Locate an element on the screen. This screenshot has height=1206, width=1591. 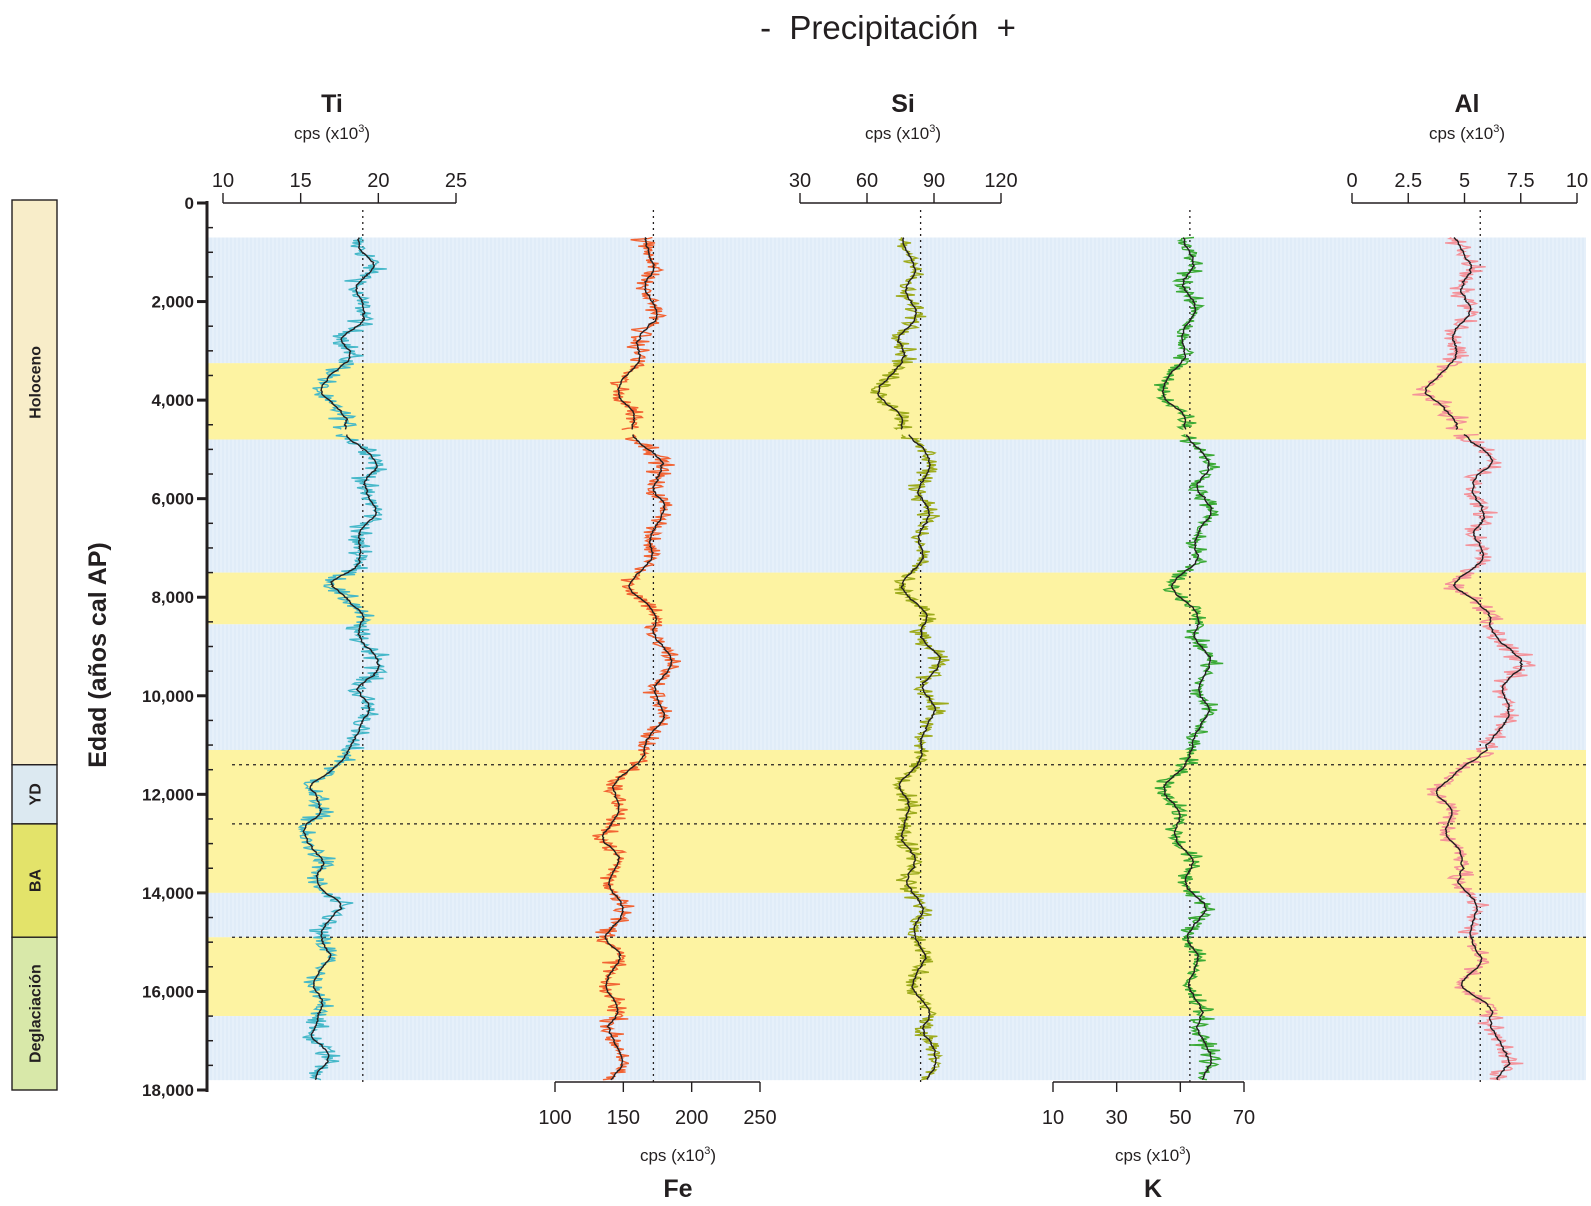
x-tick-label: 120 is located at coordinates (1000, 181).